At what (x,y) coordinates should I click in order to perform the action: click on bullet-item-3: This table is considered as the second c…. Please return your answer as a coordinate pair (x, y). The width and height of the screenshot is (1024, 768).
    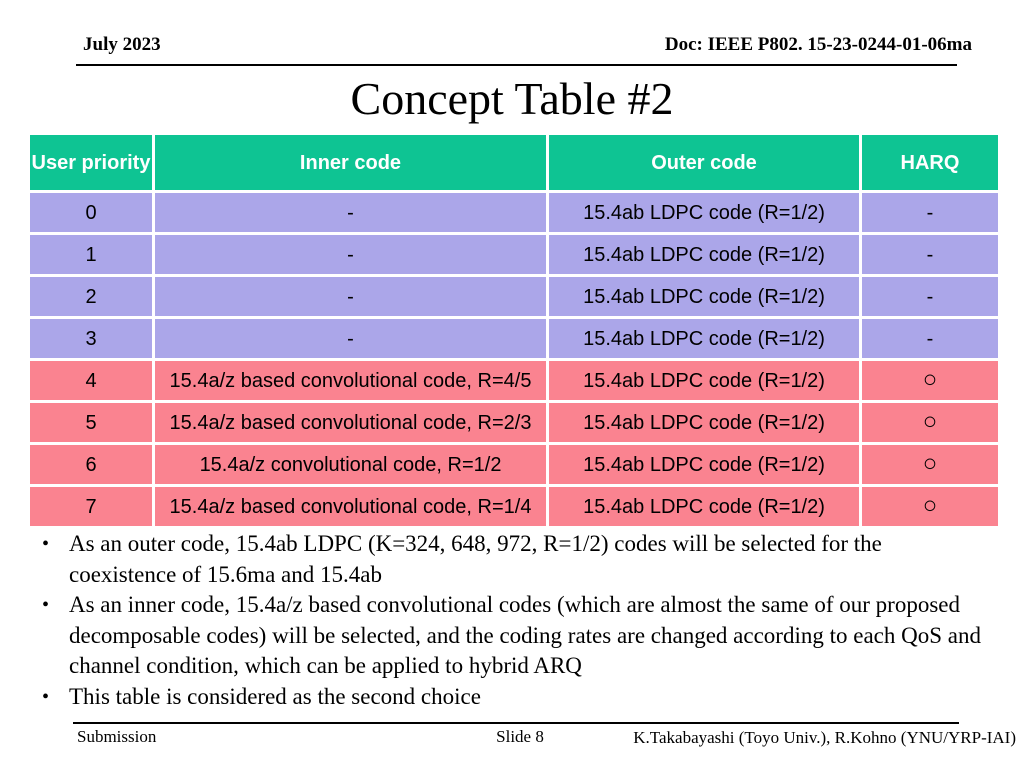
    Looking at the image, I should click on (516, 697).